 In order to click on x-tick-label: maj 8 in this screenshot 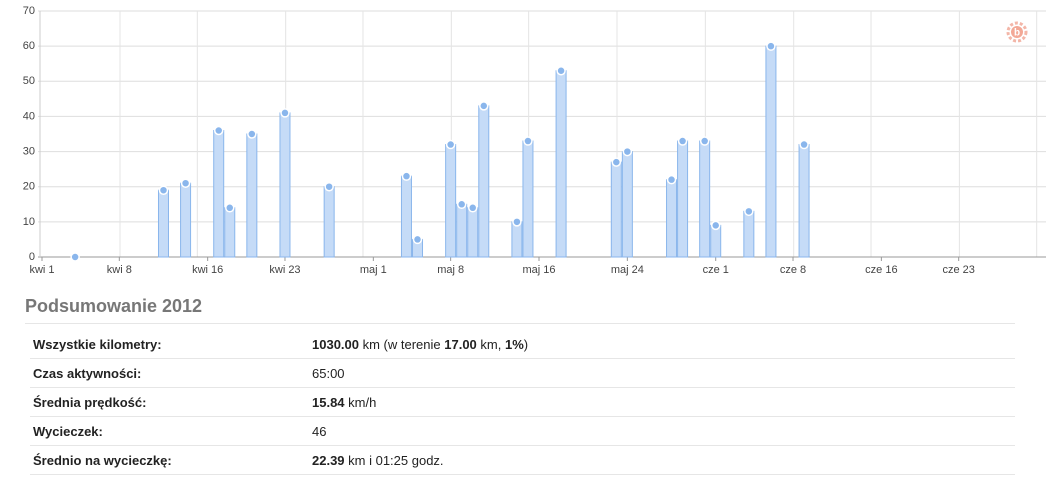, I will do `click(450, 270)`.